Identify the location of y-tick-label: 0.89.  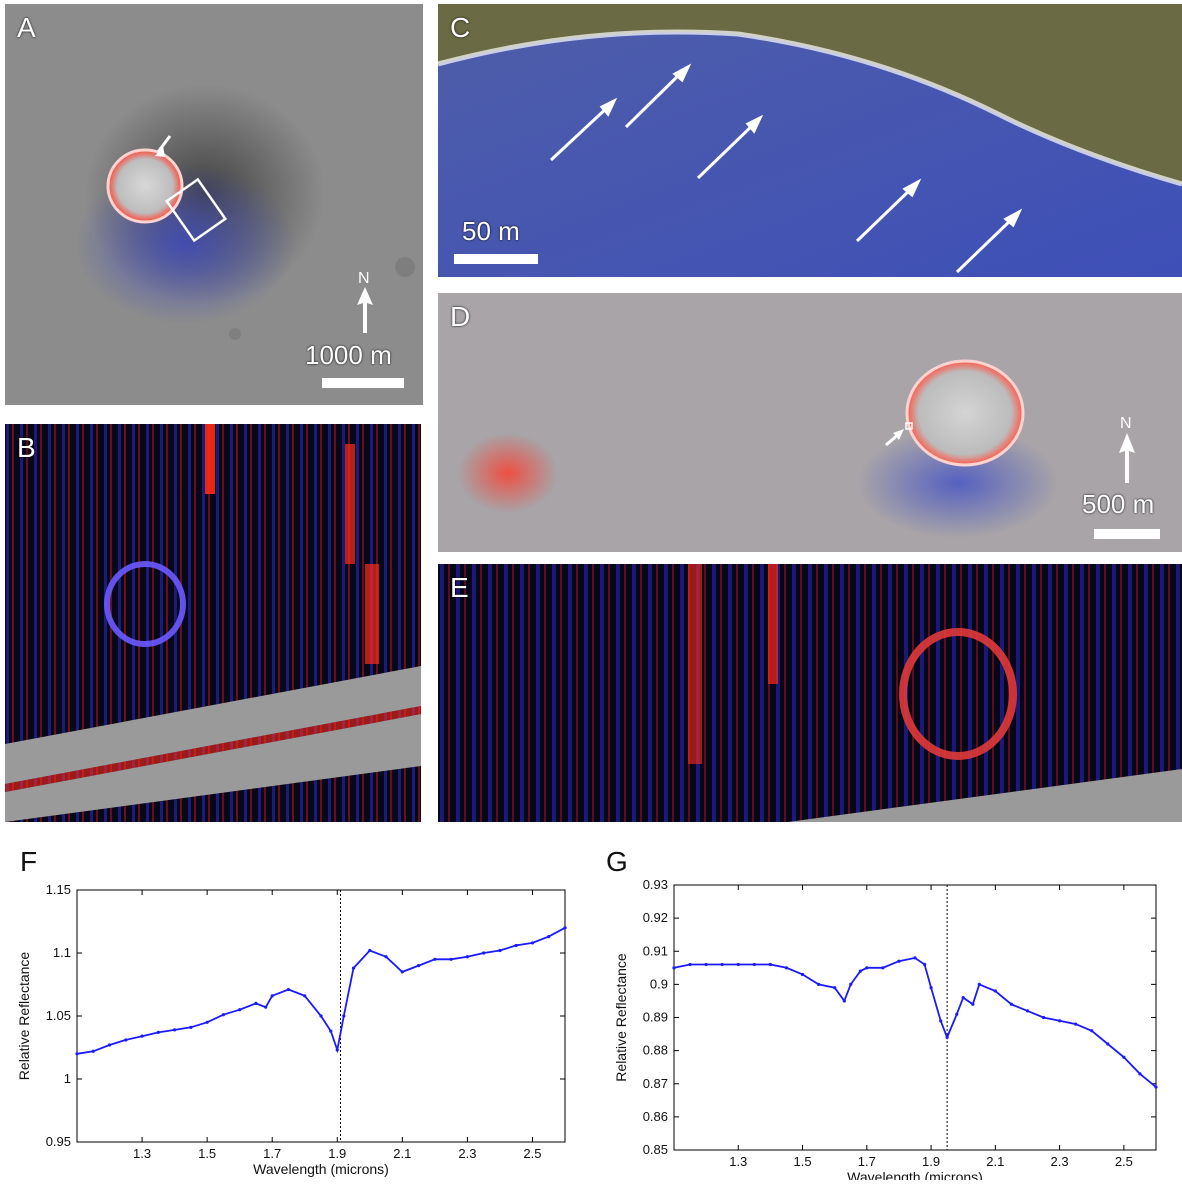
(655, 1017).